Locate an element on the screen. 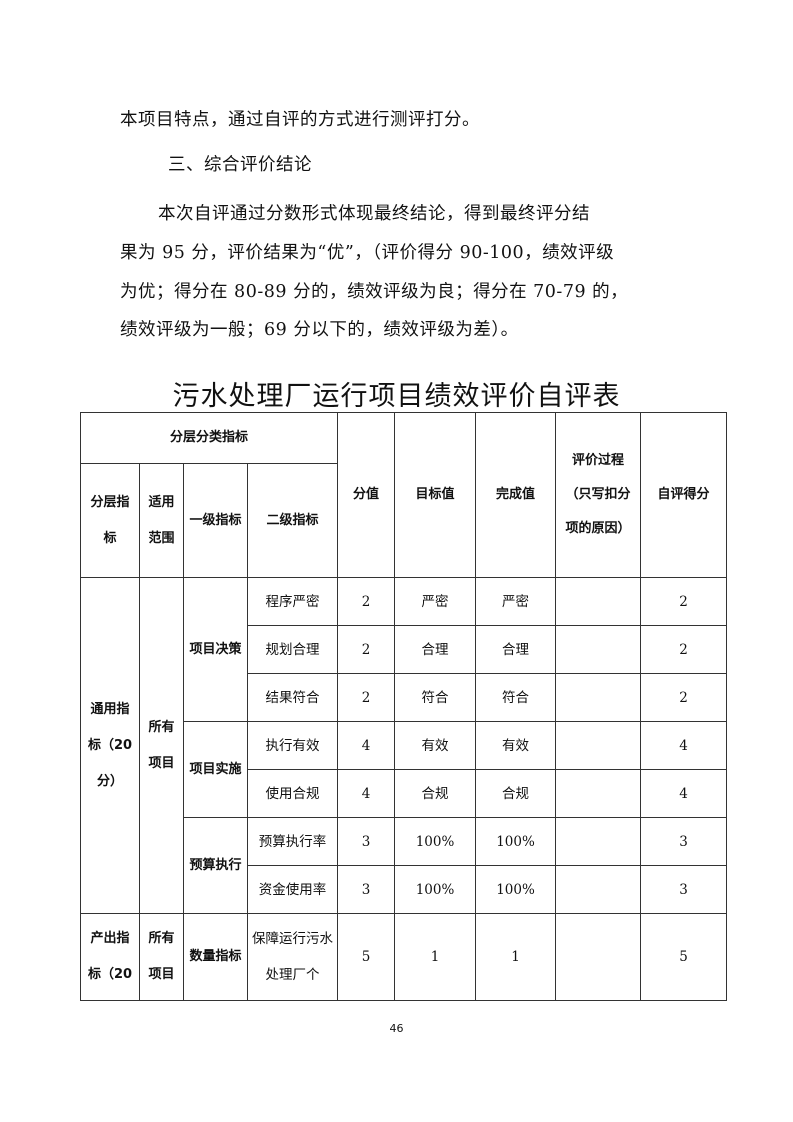 This screenshot has width=793, height=1122. cell-level2: 保障运行污水处理厂个 is located at coordinates (292, 957).